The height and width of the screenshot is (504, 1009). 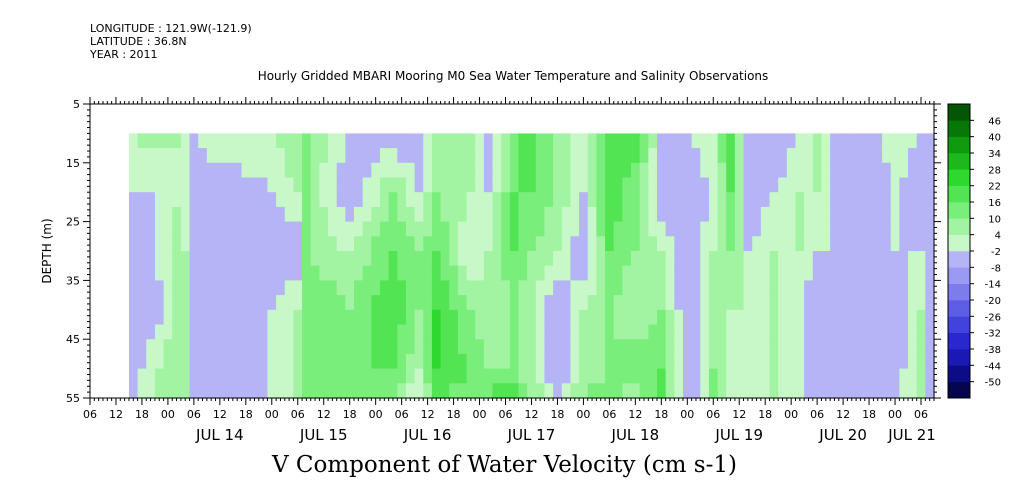 What do you see at coordinates (376, 414) in the screenshot?
I see `x-tick-label: 00` at bounding box center [376, 414].